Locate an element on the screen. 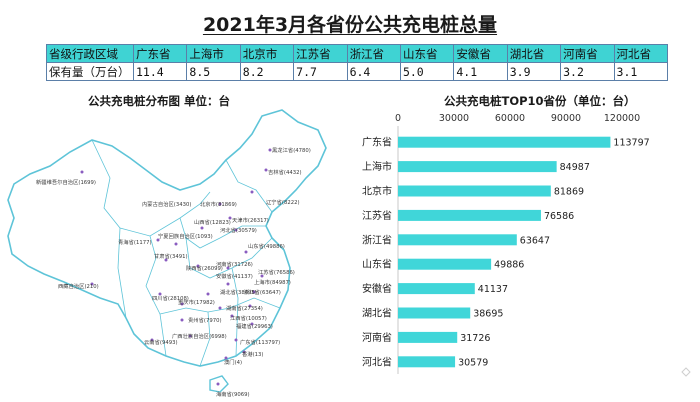 The height and width of the screenshot is (402, 700). category-label: 江苏省 is located at coordinates (377, 215).